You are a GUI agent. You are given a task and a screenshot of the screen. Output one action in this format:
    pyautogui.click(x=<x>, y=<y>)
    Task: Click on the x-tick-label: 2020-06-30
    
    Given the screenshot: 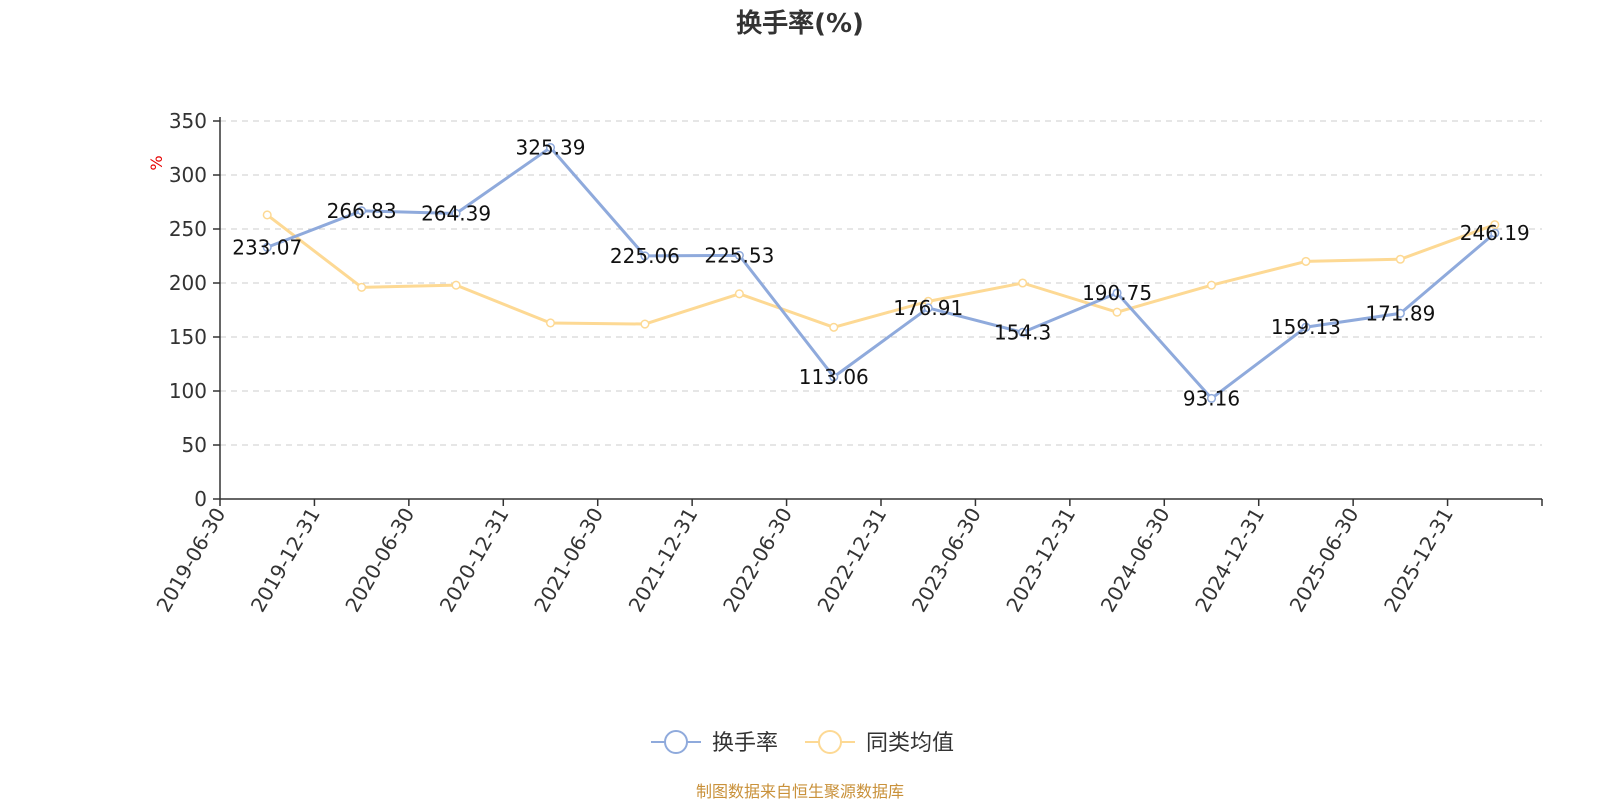 What is the action you would take?
    pyautogui.click(x=379, y=560)
    